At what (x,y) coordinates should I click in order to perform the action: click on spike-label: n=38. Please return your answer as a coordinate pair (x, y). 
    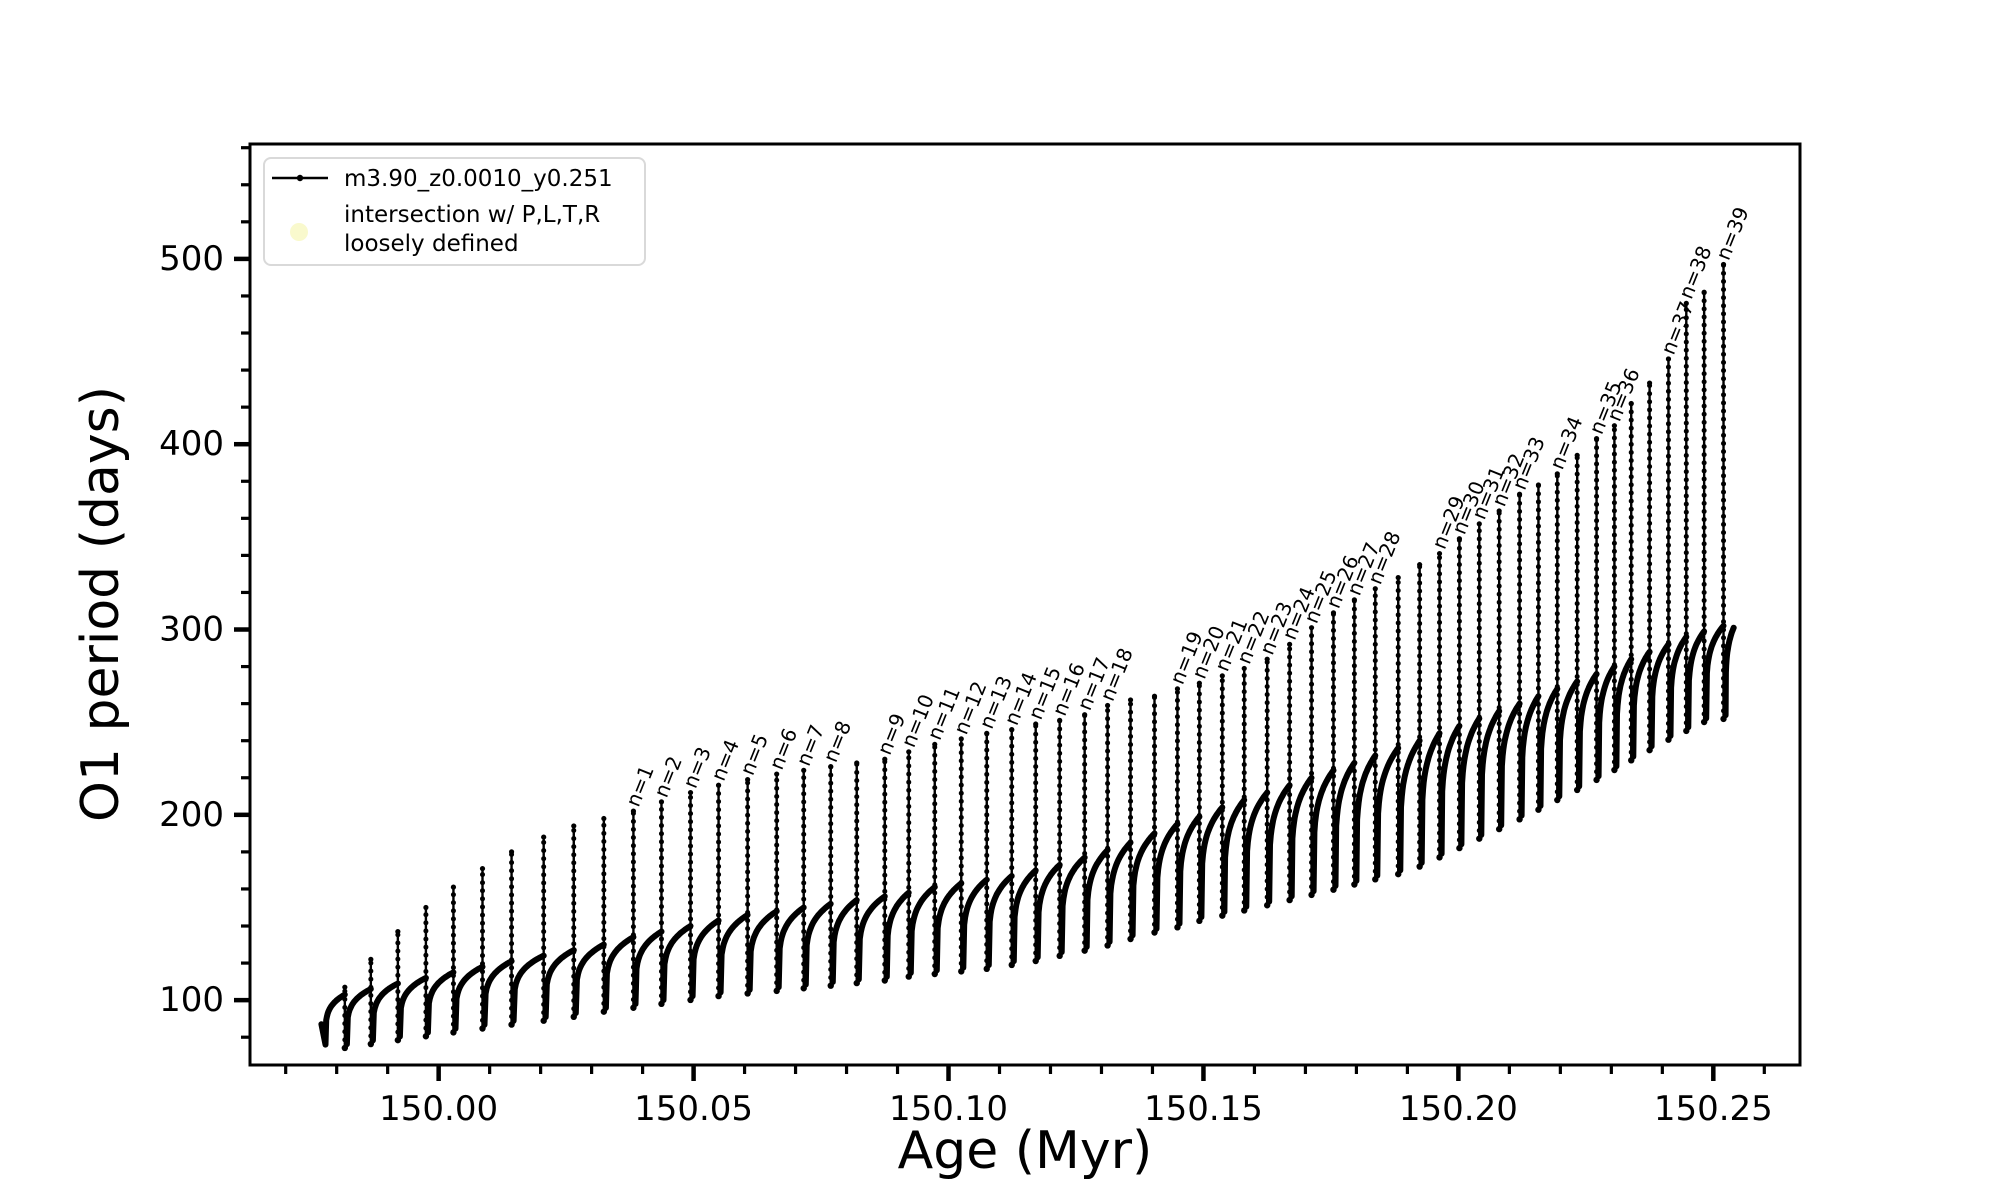
    Looking at the image, I should click on (1695, 272).